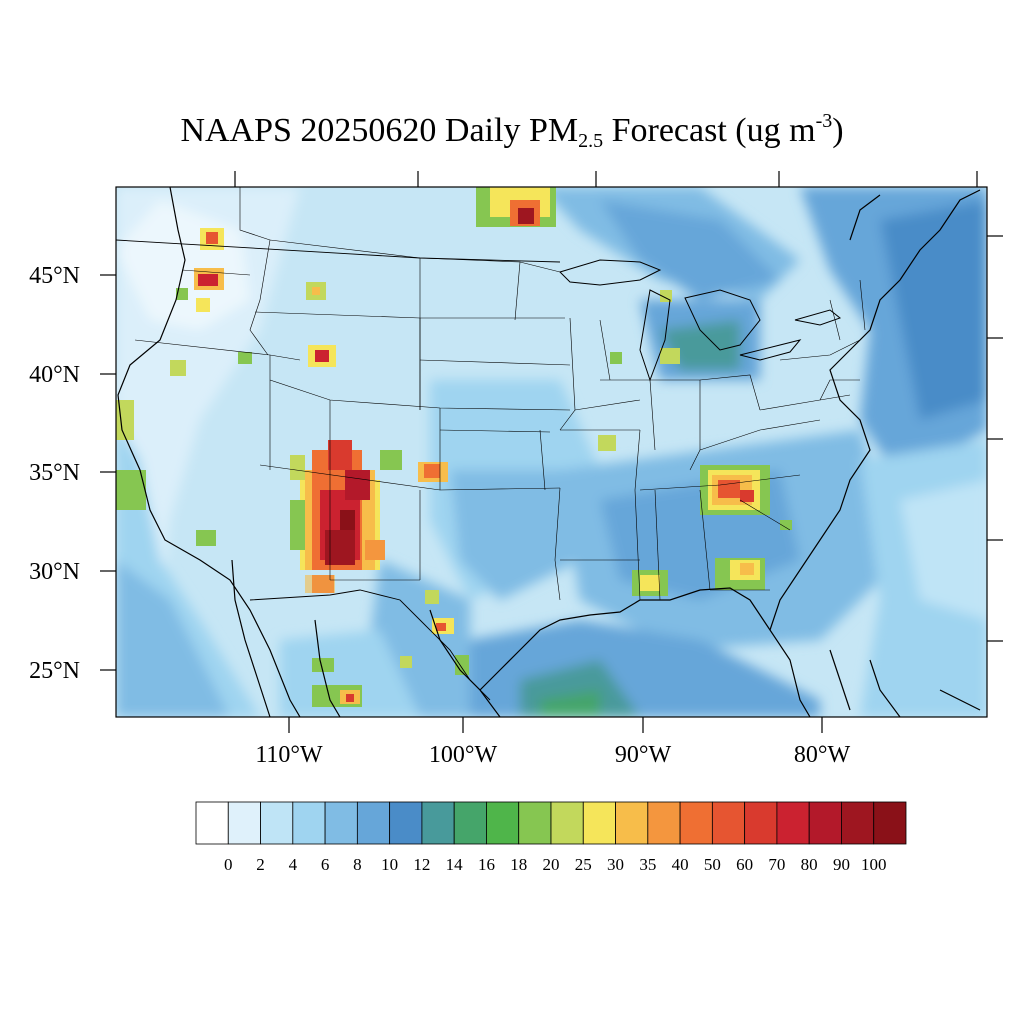  What do you see at coordinates (583, 864) in the screenshot?
I see `colorbar-label: 25` at bounding box center [583, 864].